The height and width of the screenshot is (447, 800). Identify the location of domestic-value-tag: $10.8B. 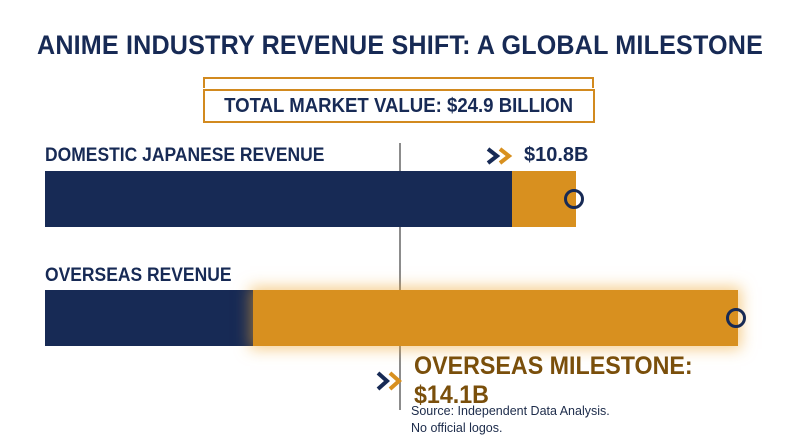
(537, 155).